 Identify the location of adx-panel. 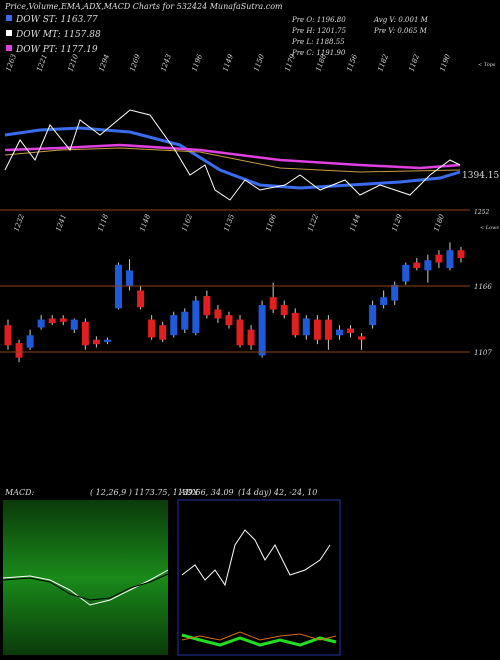
(259, 577).